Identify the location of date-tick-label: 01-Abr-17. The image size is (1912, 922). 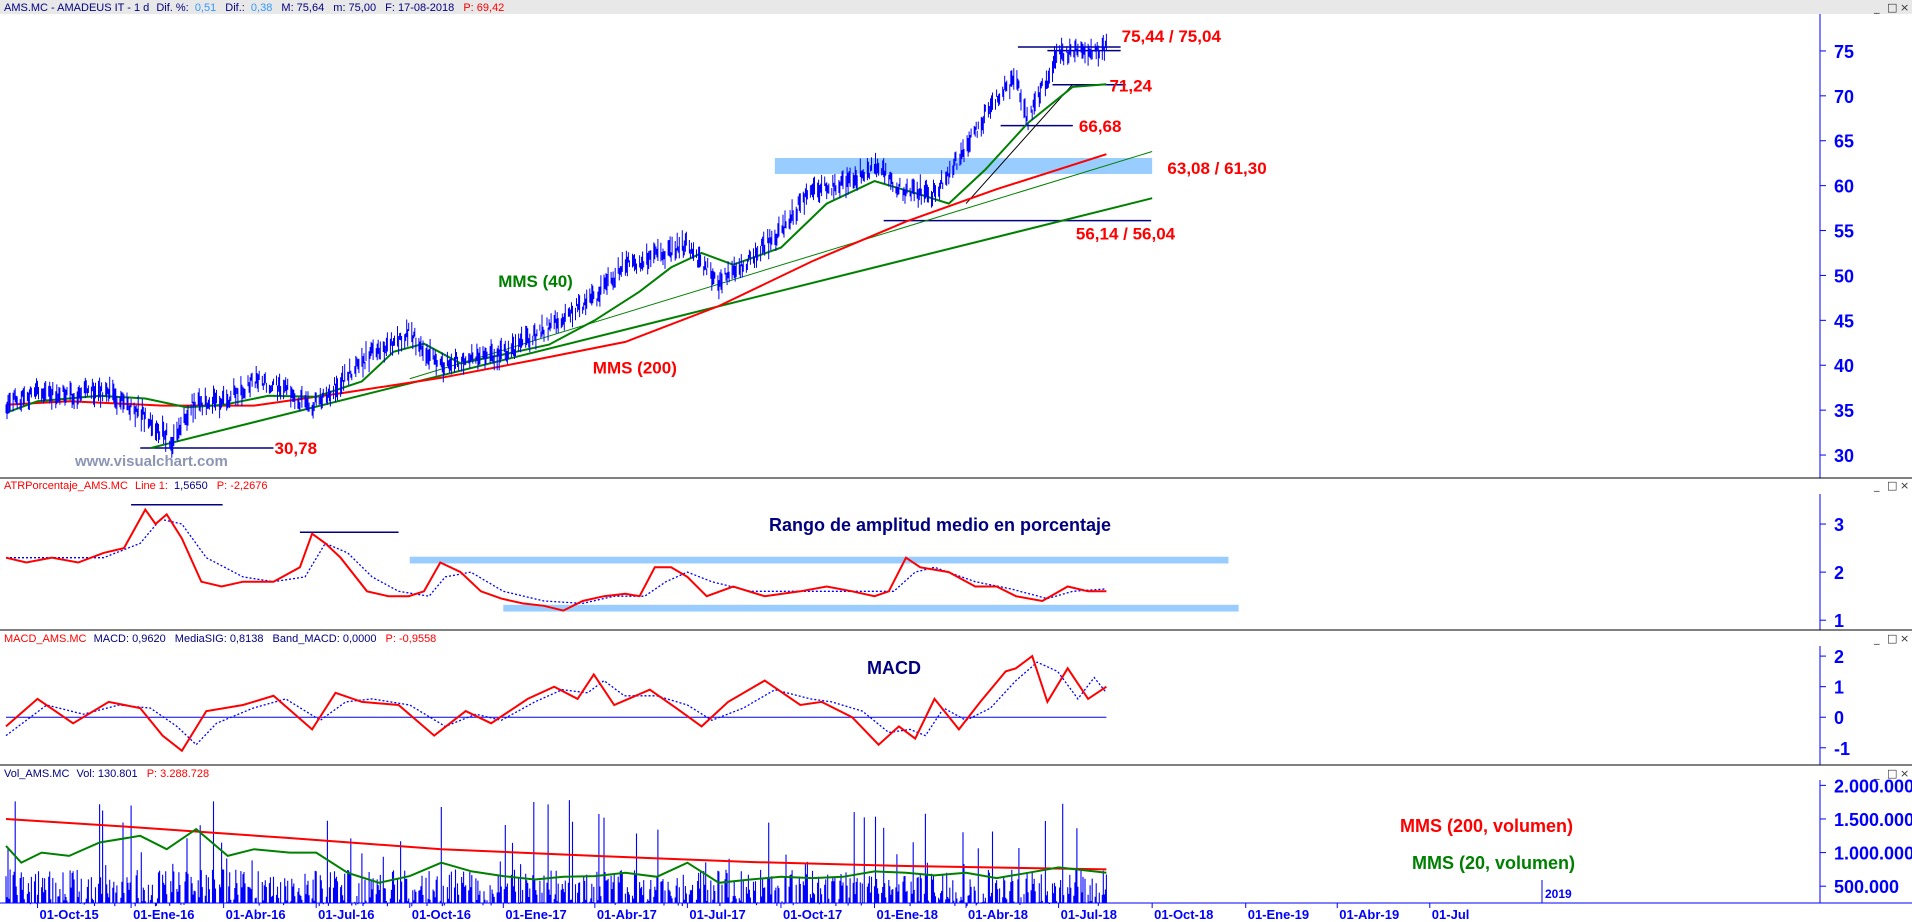
(627, 914).